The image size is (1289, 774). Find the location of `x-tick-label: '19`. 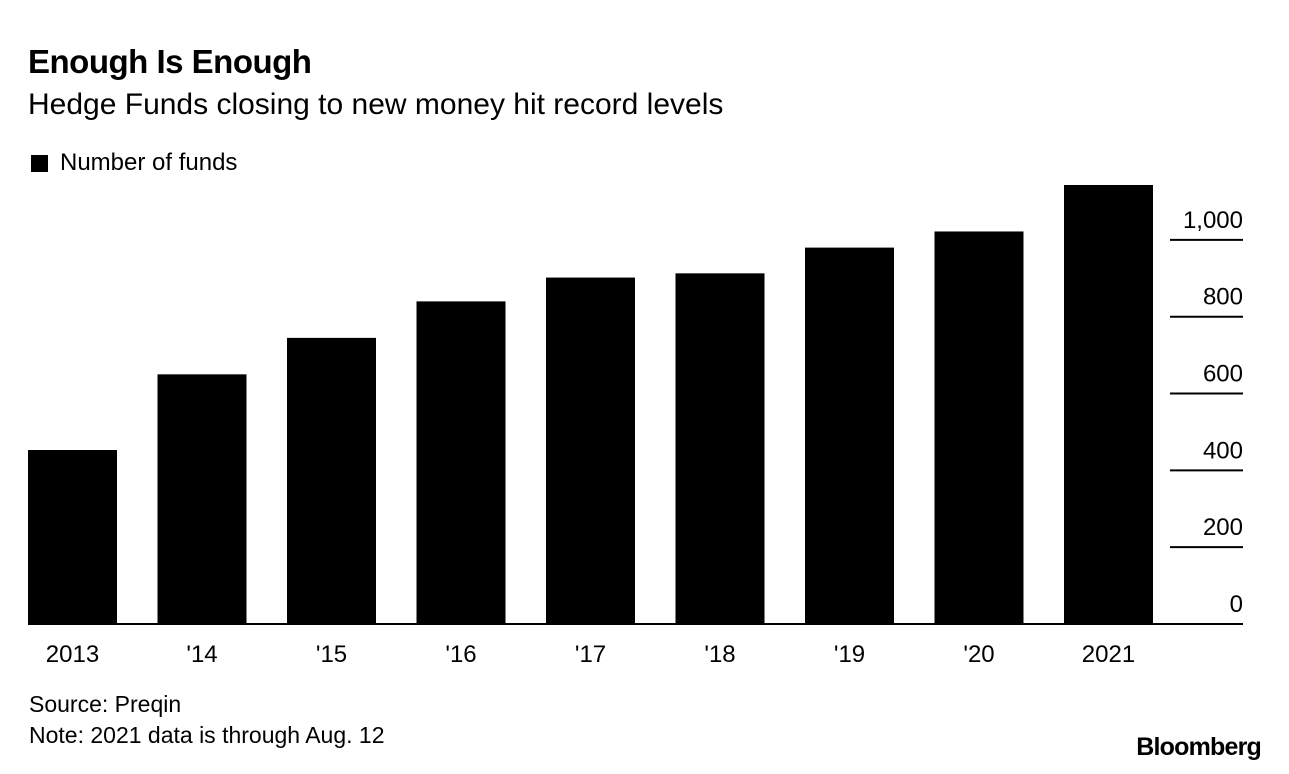

x-tick-label: '19 is located at coordinates (849, 654).